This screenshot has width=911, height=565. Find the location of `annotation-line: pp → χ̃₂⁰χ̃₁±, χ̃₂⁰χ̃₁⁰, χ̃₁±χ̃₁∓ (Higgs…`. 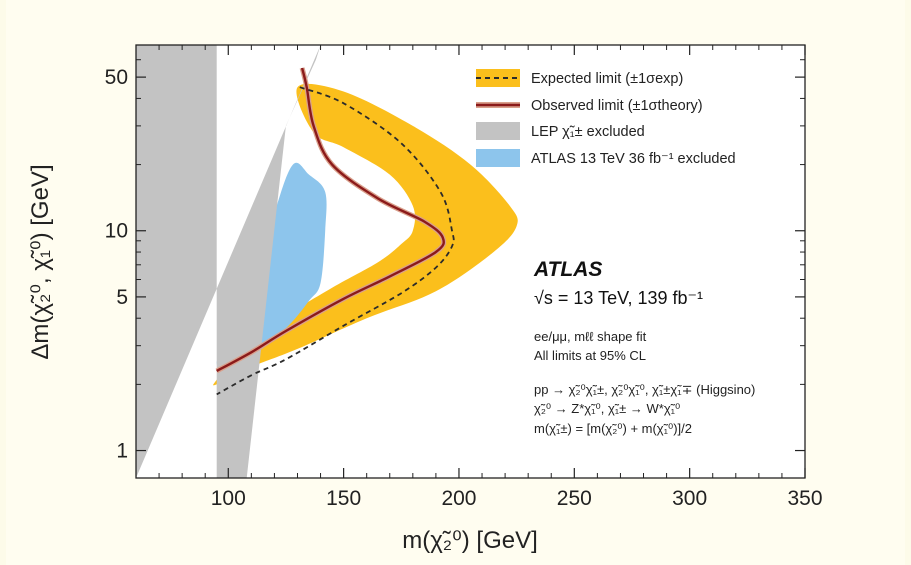

annotation-line: pp → χ̃₂⁰χ̃₁±, χ̃₂⁰χ̃₁⁰, χ̃₁±χ̃₁∓ (Higgs… is located at coordinates (644, 389).